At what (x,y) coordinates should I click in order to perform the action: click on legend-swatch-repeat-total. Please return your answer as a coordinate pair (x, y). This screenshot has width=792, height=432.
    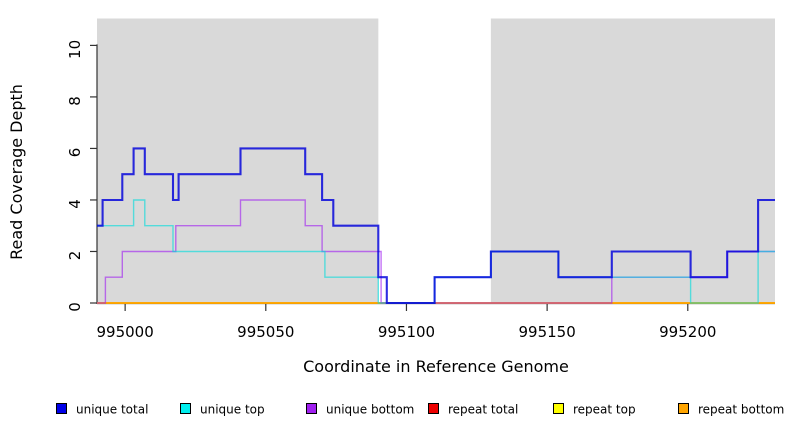
    Looking at the image, I should click on (433, 408).